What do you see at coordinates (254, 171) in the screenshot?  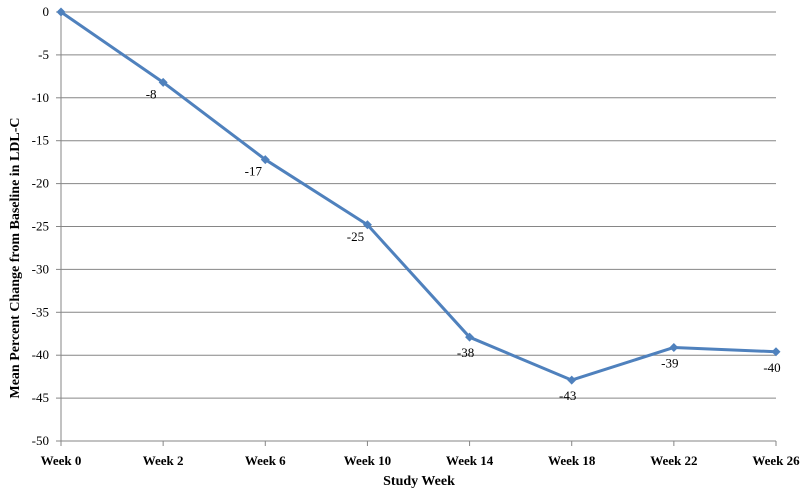 I see `data-label: -17` at bounding box center [254, 171].